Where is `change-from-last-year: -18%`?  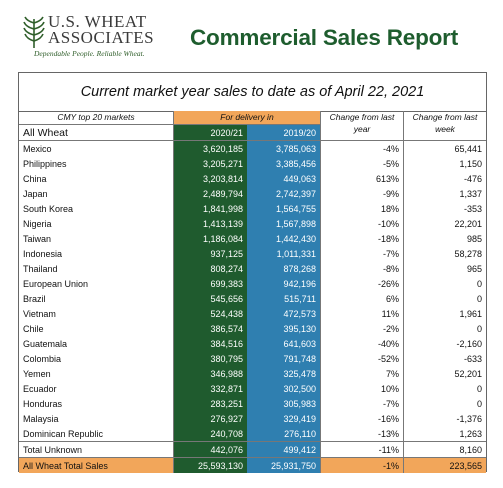
change-from-last-year: -18% is located at coordinates (362, 238).